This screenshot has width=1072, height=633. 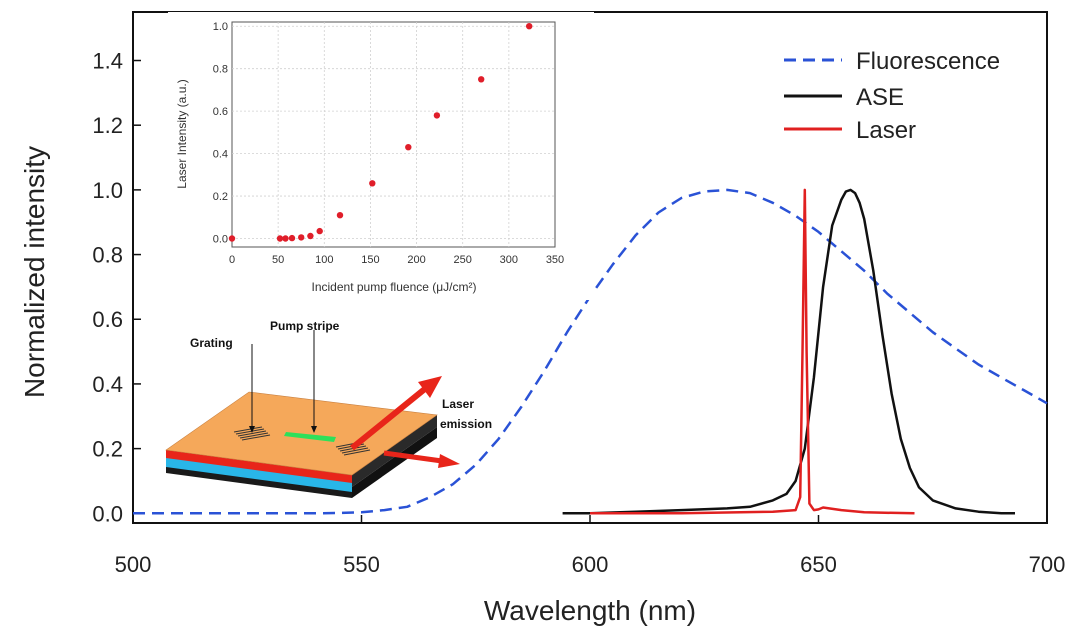 What do you see at coordinates (430, 387) in the screenshot?
I see `laser-emission-arrowhead-up` at bounding box center [430, 387].